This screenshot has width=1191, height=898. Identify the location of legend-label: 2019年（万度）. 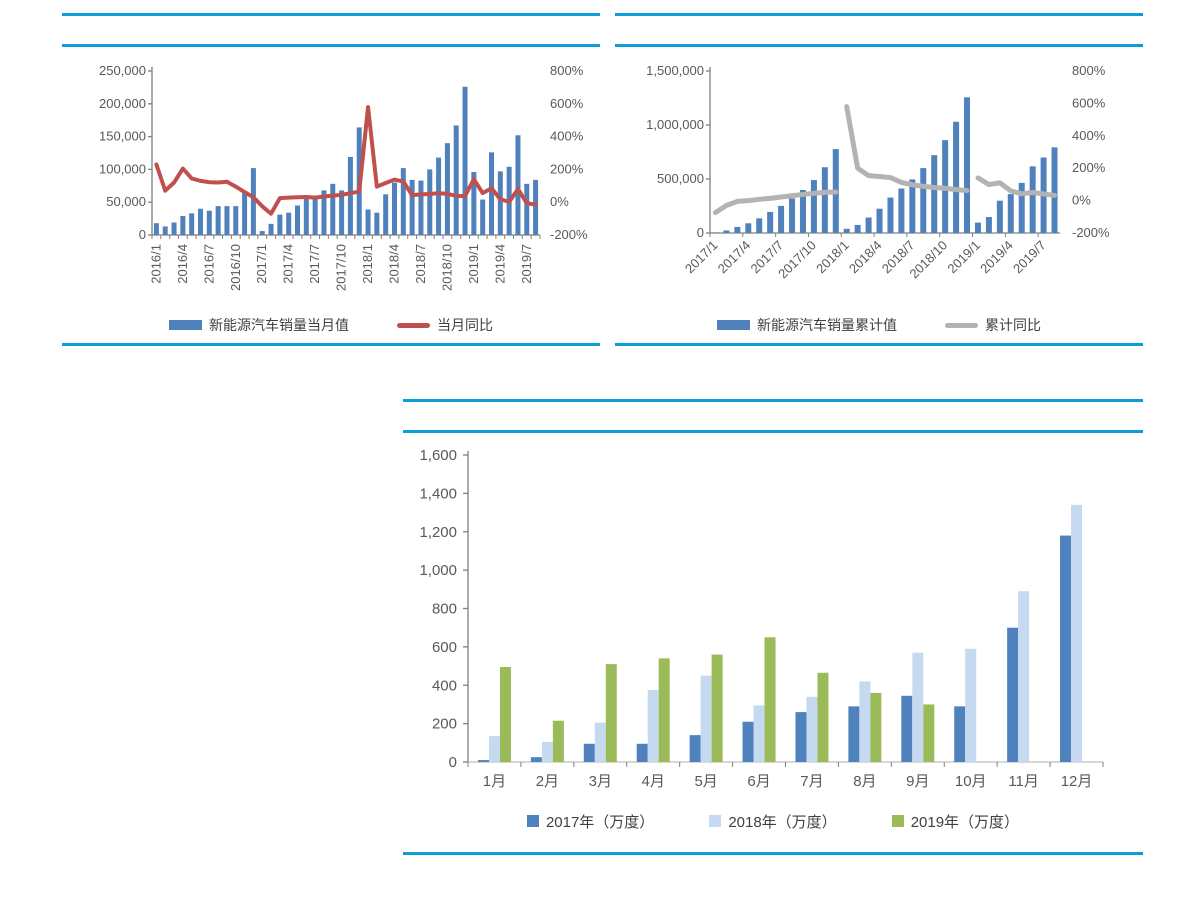
(965, 822).